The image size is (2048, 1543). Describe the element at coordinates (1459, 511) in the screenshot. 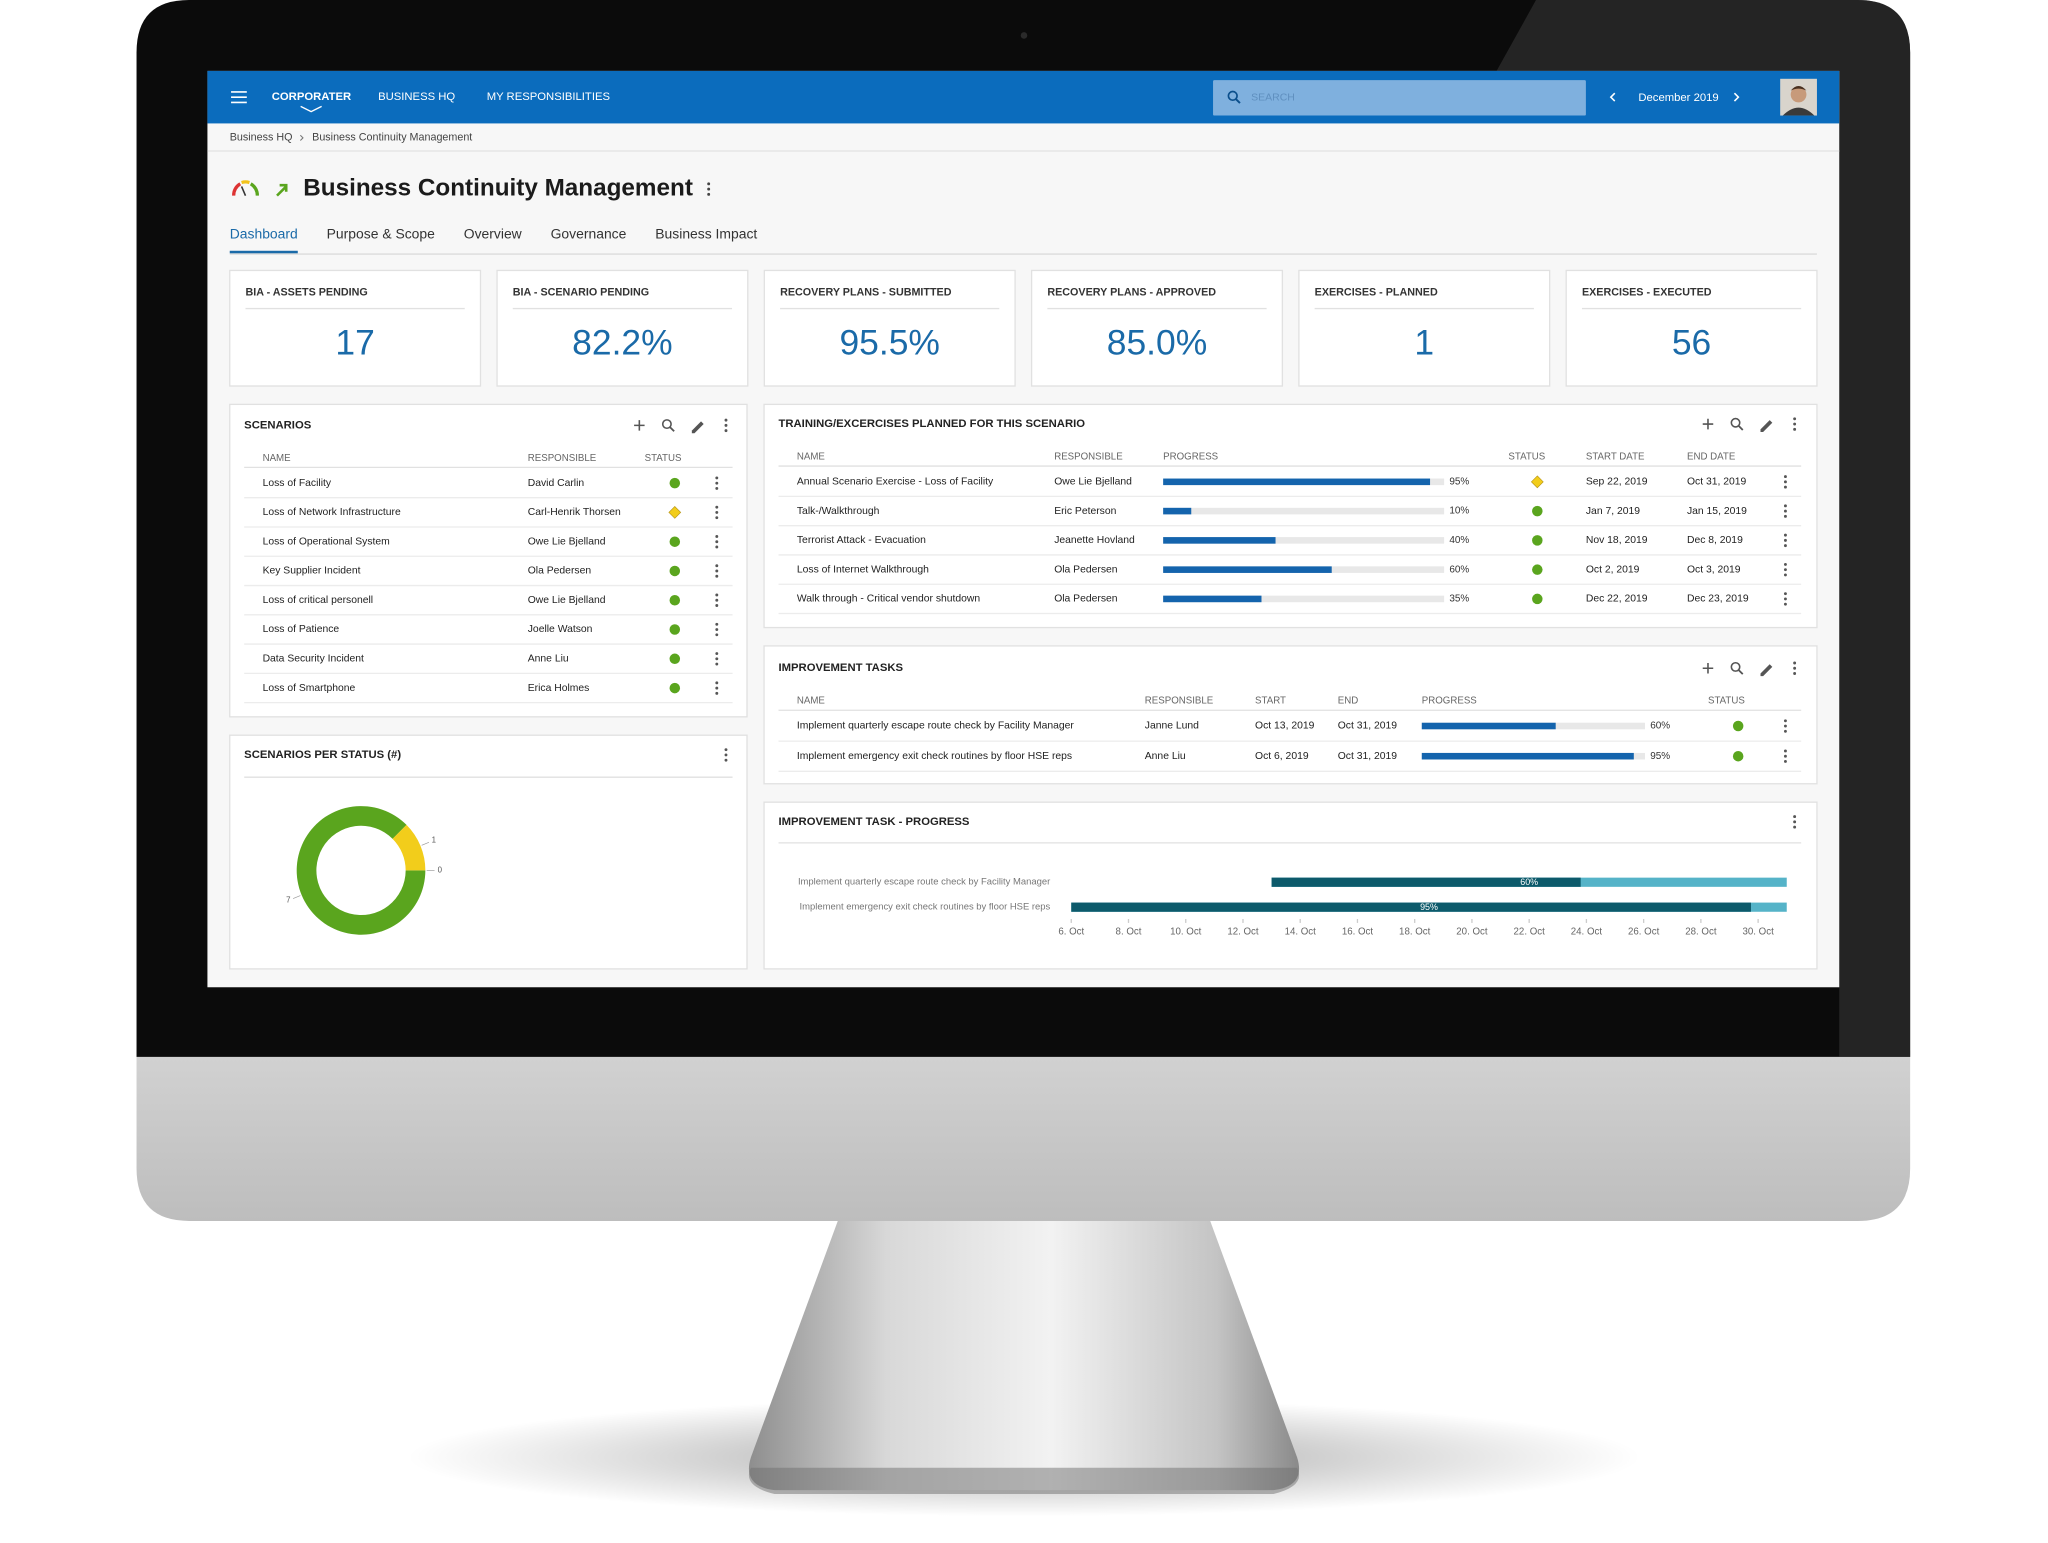

I see `progress-label: 10%` at that location.